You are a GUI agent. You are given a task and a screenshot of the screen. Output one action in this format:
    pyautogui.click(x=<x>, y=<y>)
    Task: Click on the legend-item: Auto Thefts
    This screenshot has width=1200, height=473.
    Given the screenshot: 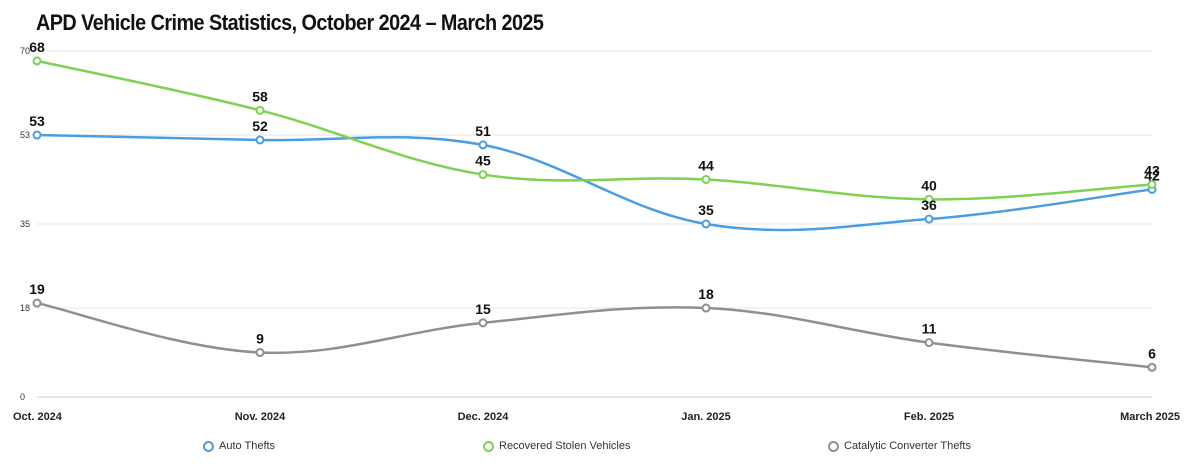 What is the action you would take?
    pyautogui.click(x=239, y=446)
    